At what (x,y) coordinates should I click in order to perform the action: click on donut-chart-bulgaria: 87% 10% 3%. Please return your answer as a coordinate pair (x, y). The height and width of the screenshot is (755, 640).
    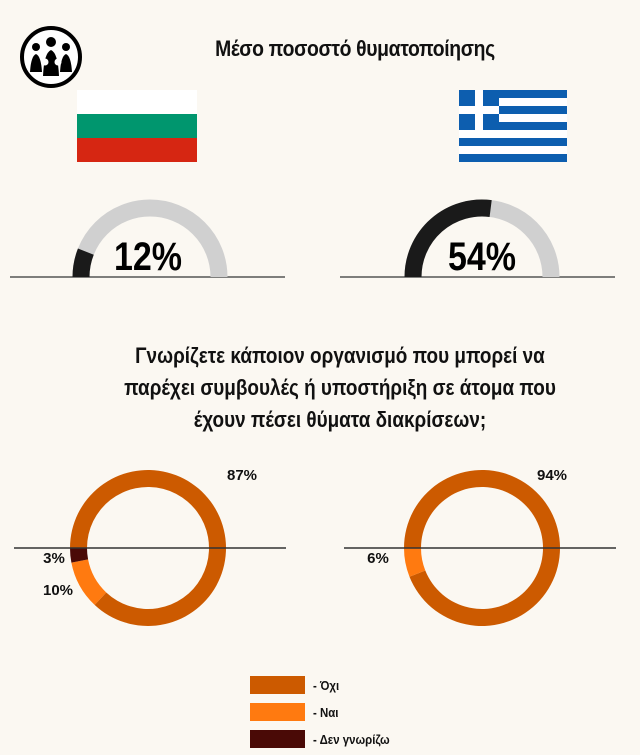
    Looking at the image, I should click on (150, 546).